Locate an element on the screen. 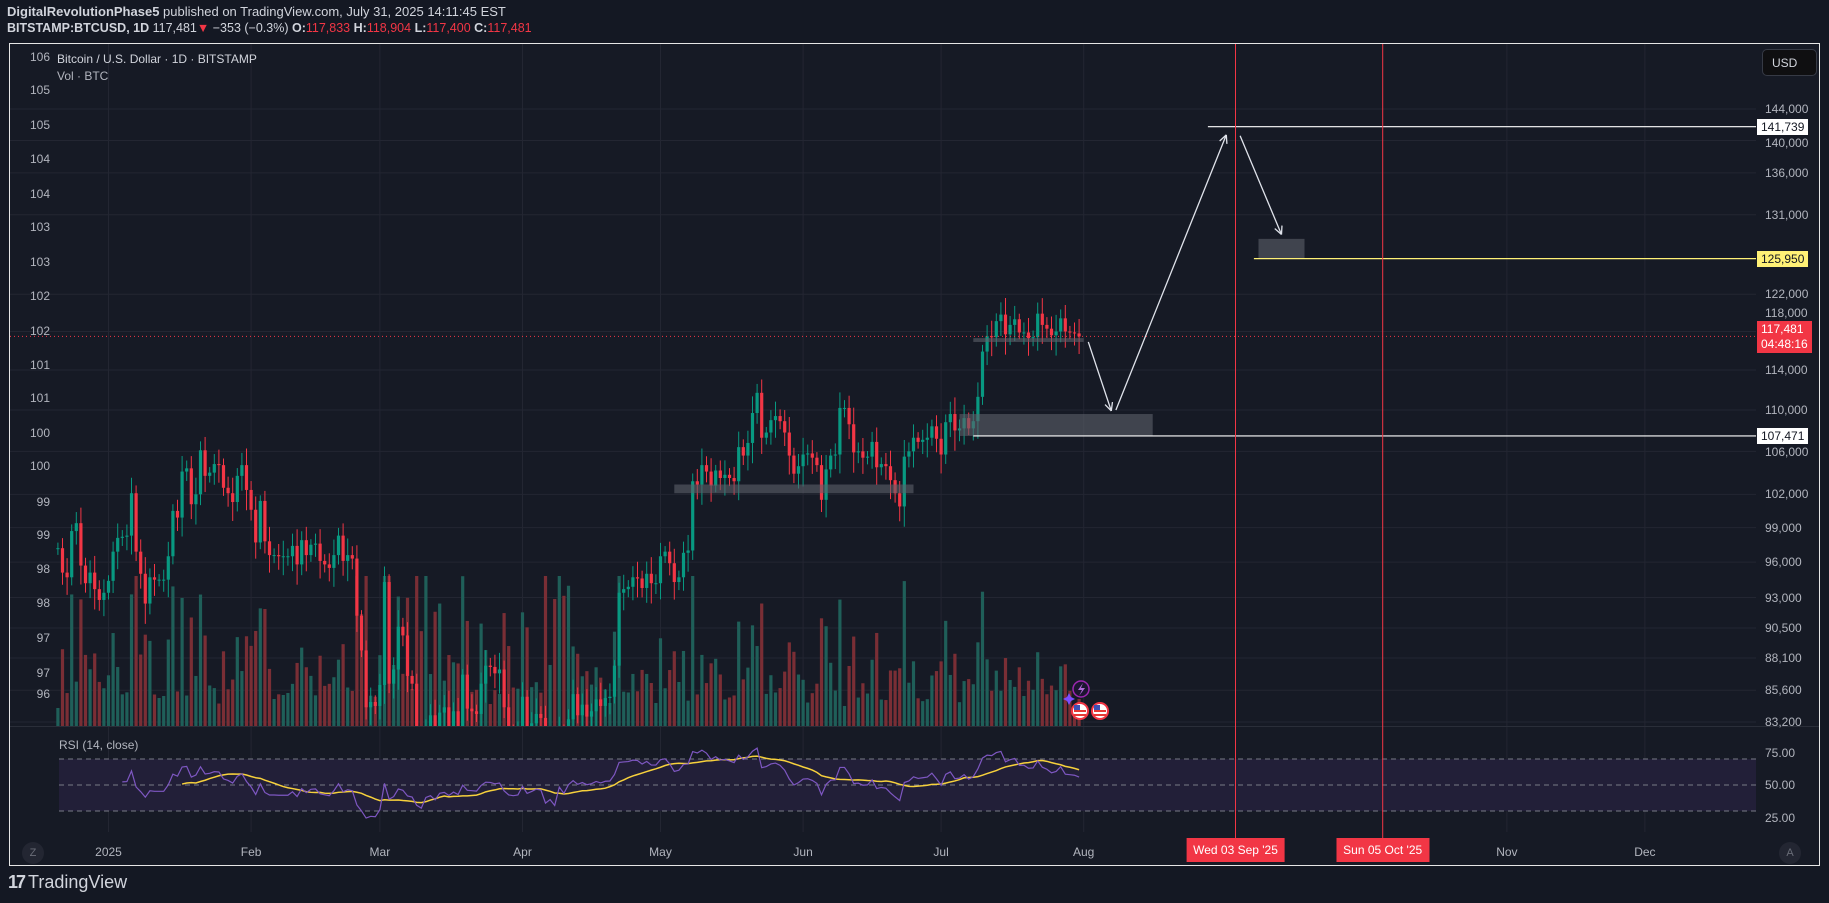  publisher-name: DigitalRevolutionPhase5 is located at coordinates (83, 11).